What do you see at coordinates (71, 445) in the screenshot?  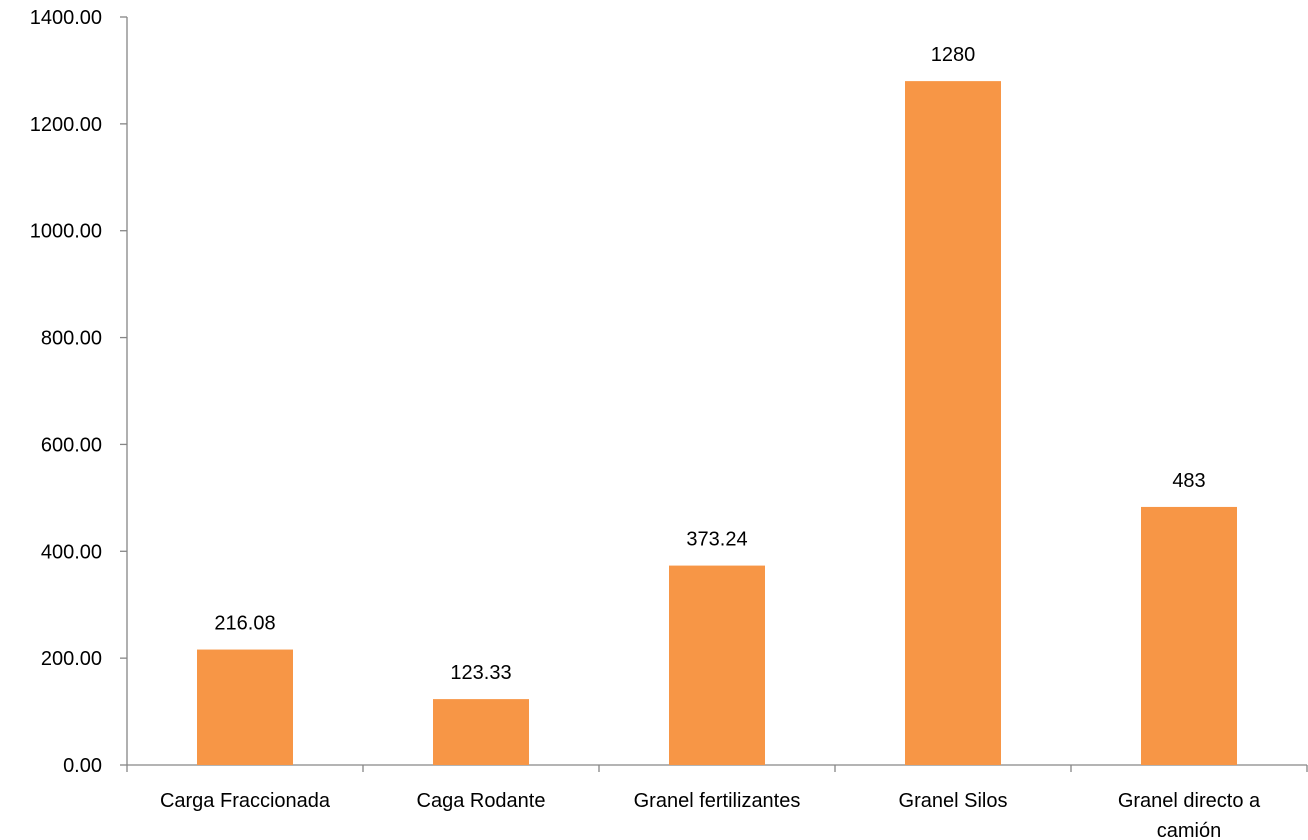 I see `y-tick-label: 600.00` at bounding box center [71, 445].